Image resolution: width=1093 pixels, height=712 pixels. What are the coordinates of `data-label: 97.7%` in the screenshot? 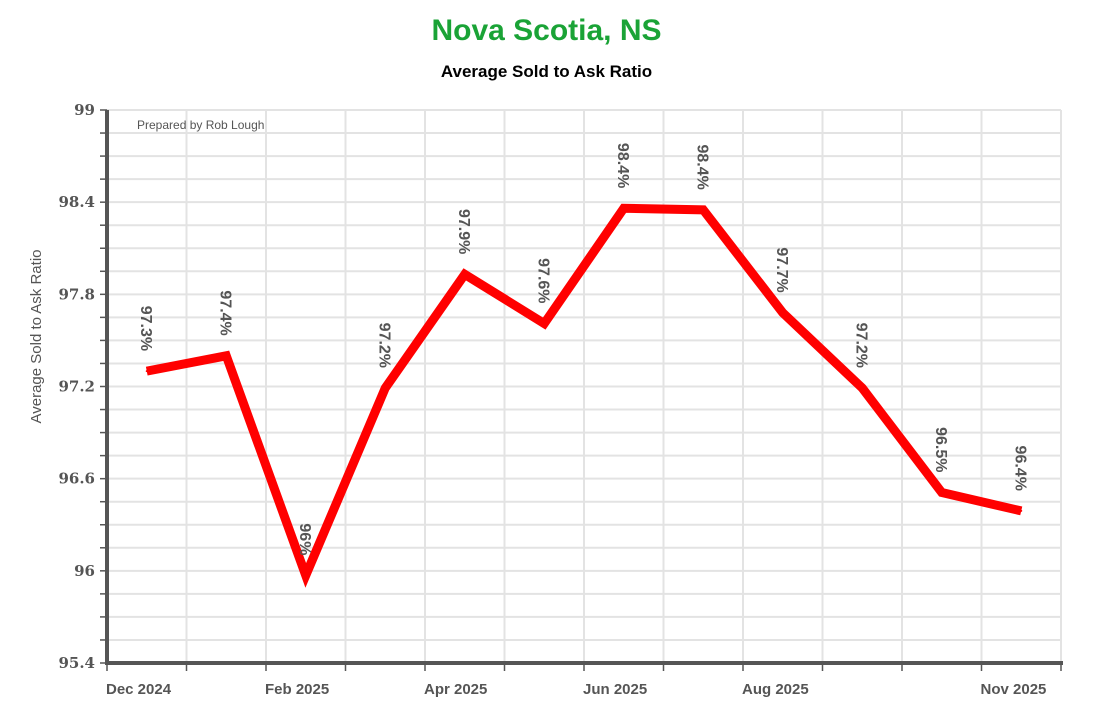 It's located at (781, 269).